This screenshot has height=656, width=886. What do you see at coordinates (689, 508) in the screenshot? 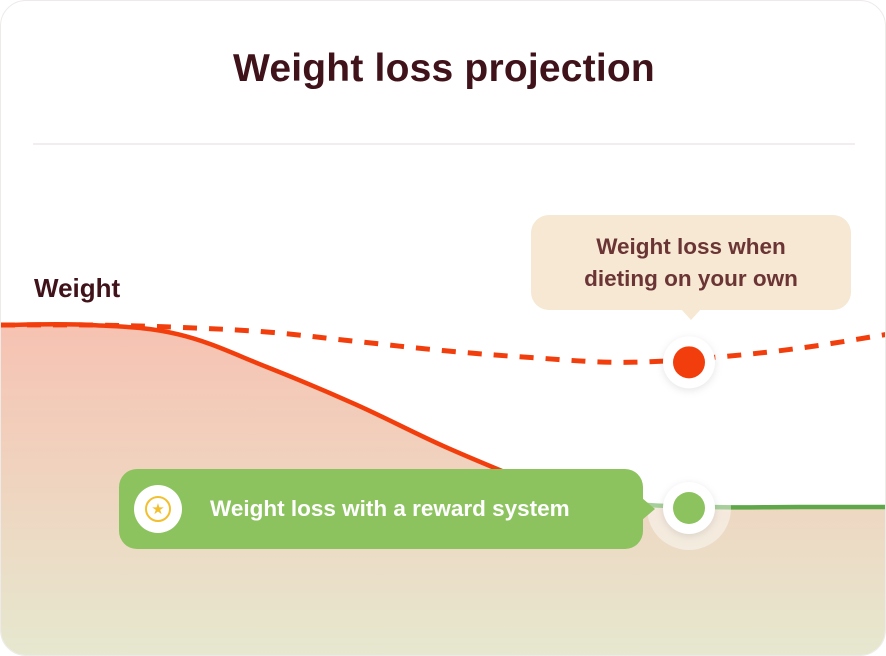
I see `reward-series-marker` at bounding box center [689, 508].